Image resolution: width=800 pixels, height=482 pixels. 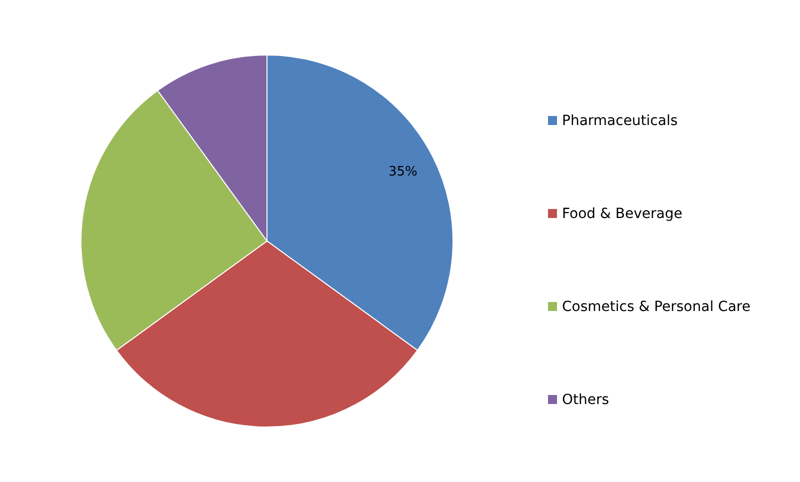 What do you see at coordinates (656, 307) in the screenshot?
I see `legend-label: Cosmetics & Personal Care` at bounding box center [656, 307].